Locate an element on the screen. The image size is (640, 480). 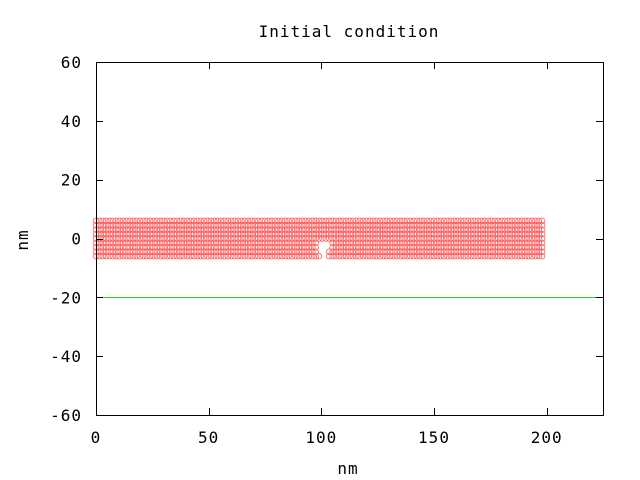
y-tick-label: 40 is located at coordinates (71, 121).